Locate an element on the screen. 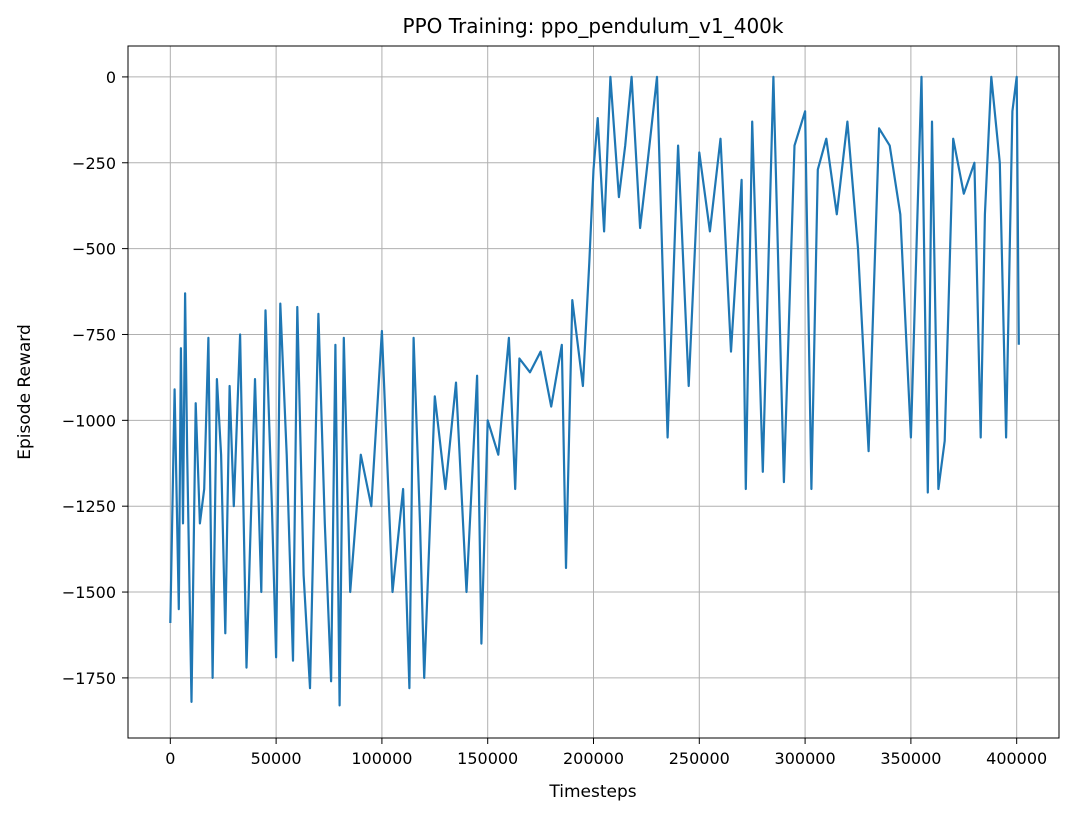 The width and height of the screenshot is (1073, 817). x-tick-label: 150000 is located at coordinates (487, 758).